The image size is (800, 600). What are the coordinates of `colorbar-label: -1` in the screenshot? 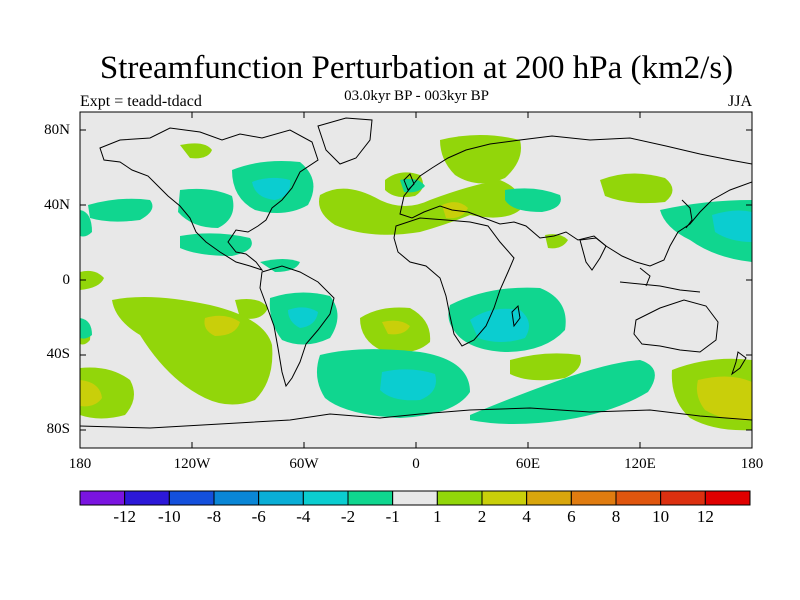 It's located at (392, 516).